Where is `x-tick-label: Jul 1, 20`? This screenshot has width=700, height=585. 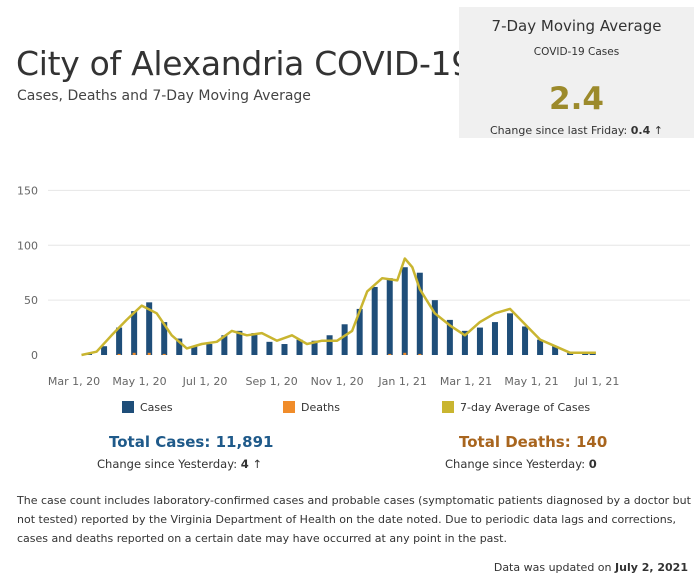 x-tick-label: Jul 1, 20 is located at coordinates (205, 381).